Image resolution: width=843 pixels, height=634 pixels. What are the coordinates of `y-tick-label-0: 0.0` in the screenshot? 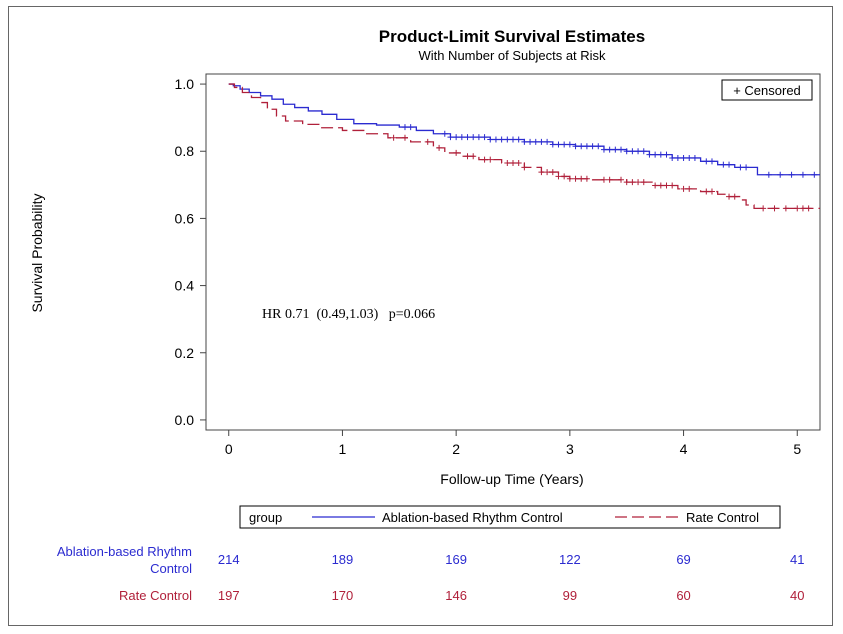 It's located at (185, 420).